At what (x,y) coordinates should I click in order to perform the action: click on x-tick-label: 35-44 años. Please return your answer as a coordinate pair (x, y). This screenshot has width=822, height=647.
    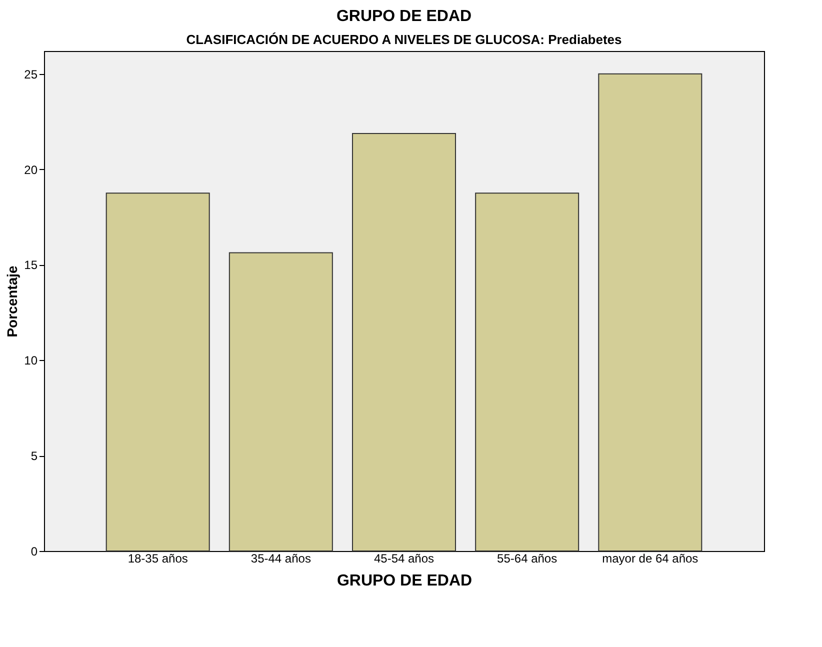
    Looking at the image, I should click on (280, 559).